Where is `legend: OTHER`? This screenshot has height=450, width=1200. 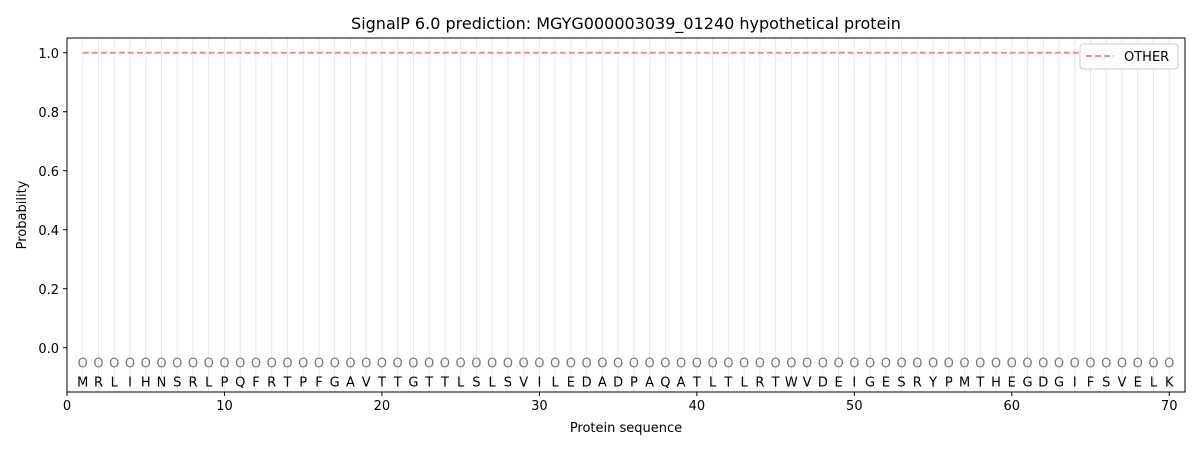
legend: OTHER is located at coordinates (1129, 56).